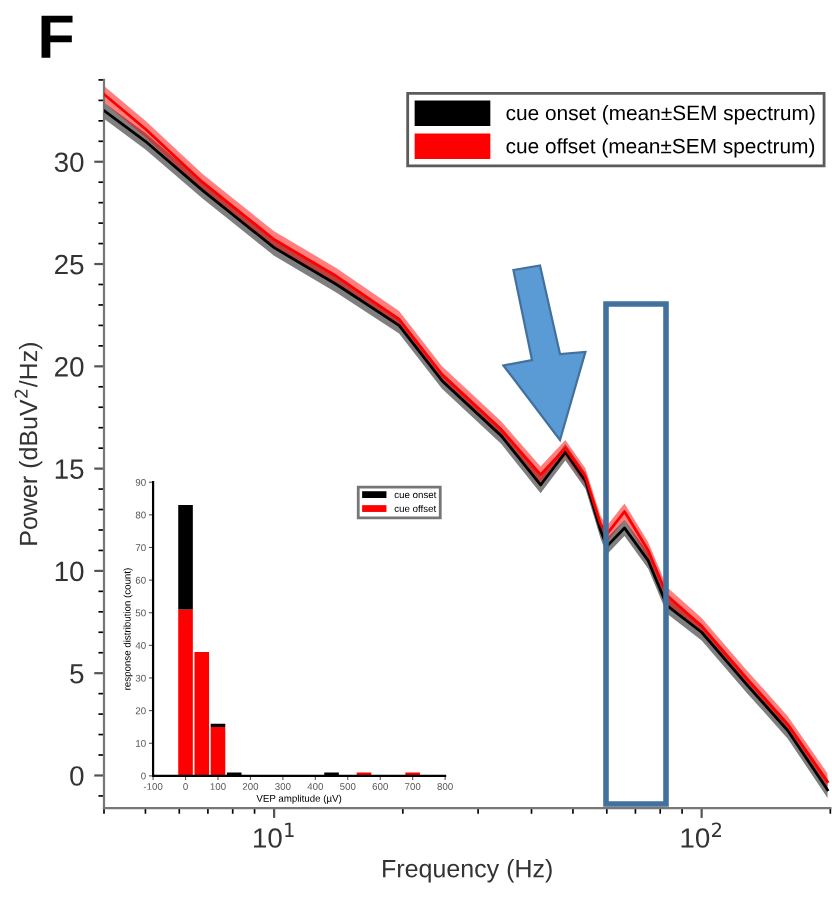 The height and width of the screenshot is (898, 832). Describe the element at coordinates (28, 444) in the screenshot. I see `y-axis-title: Power (dBuV$^{2}$/Hz)` at that location.